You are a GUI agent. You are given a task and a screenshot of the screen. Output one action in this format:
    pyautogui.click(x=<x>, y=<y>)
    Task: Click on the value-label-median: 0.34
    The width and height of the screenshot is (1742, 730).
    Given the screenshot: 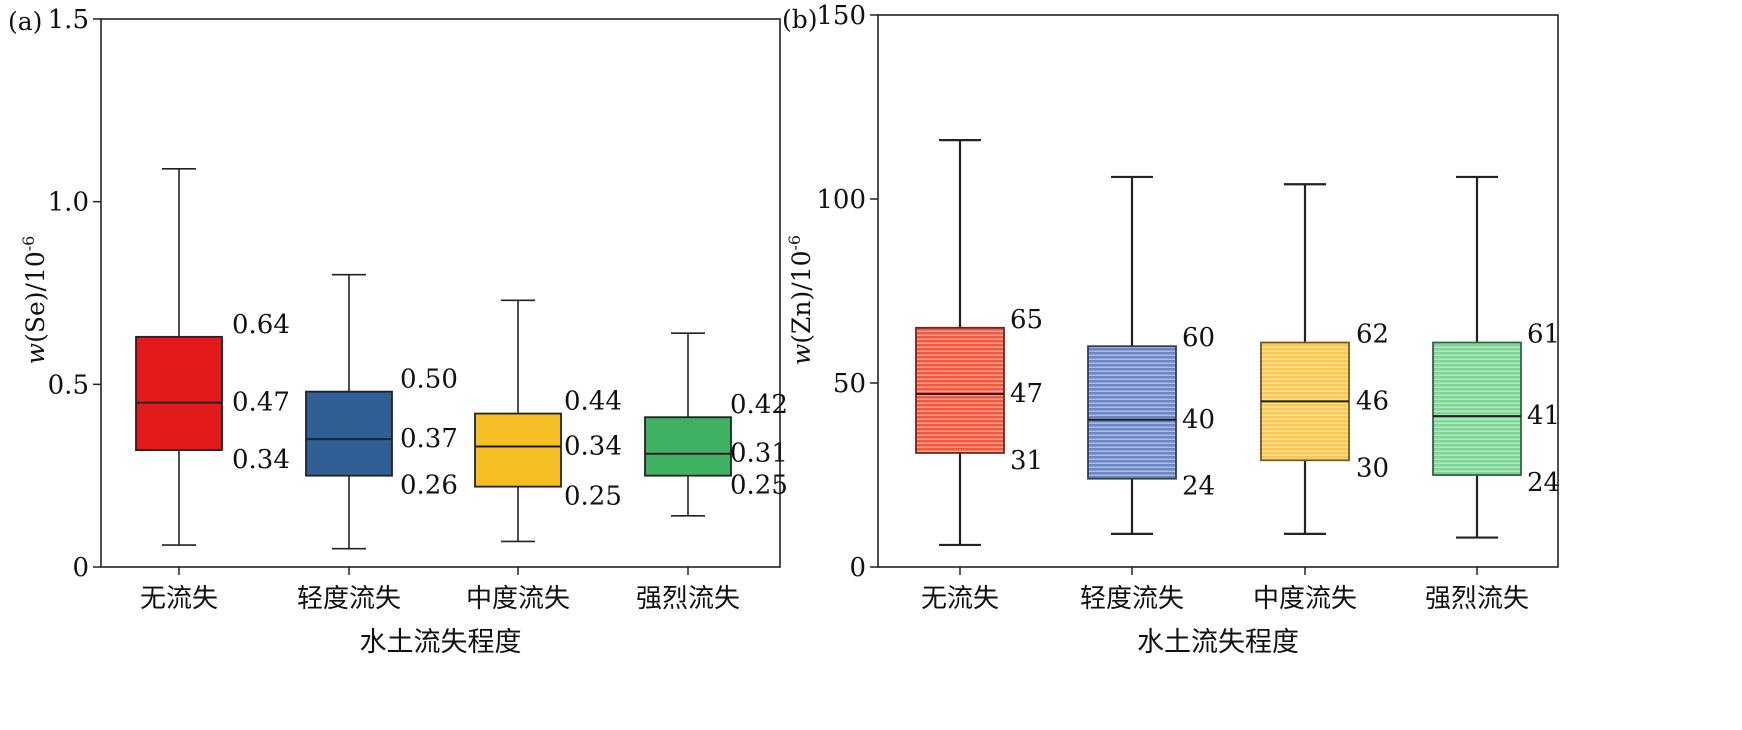 What is the action you would take?
    pyautogui.click(x=593, y=446)
    